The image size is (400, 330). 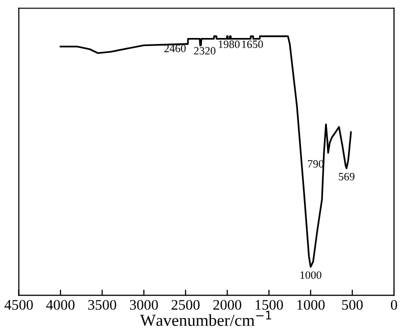 I want to click on x-tick-label: 500, so click(x=352, y=305).